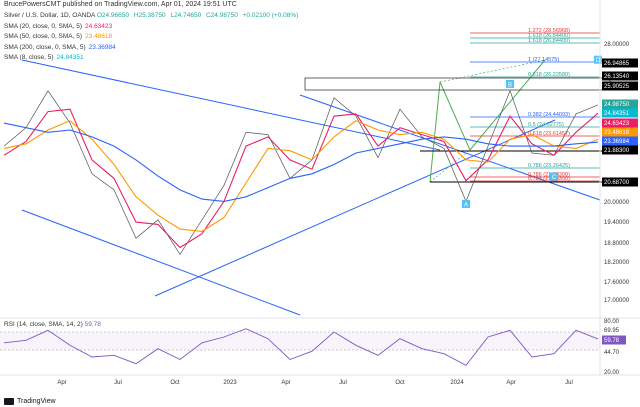  I want to click on time-tick: 2023, so click(230, 383).